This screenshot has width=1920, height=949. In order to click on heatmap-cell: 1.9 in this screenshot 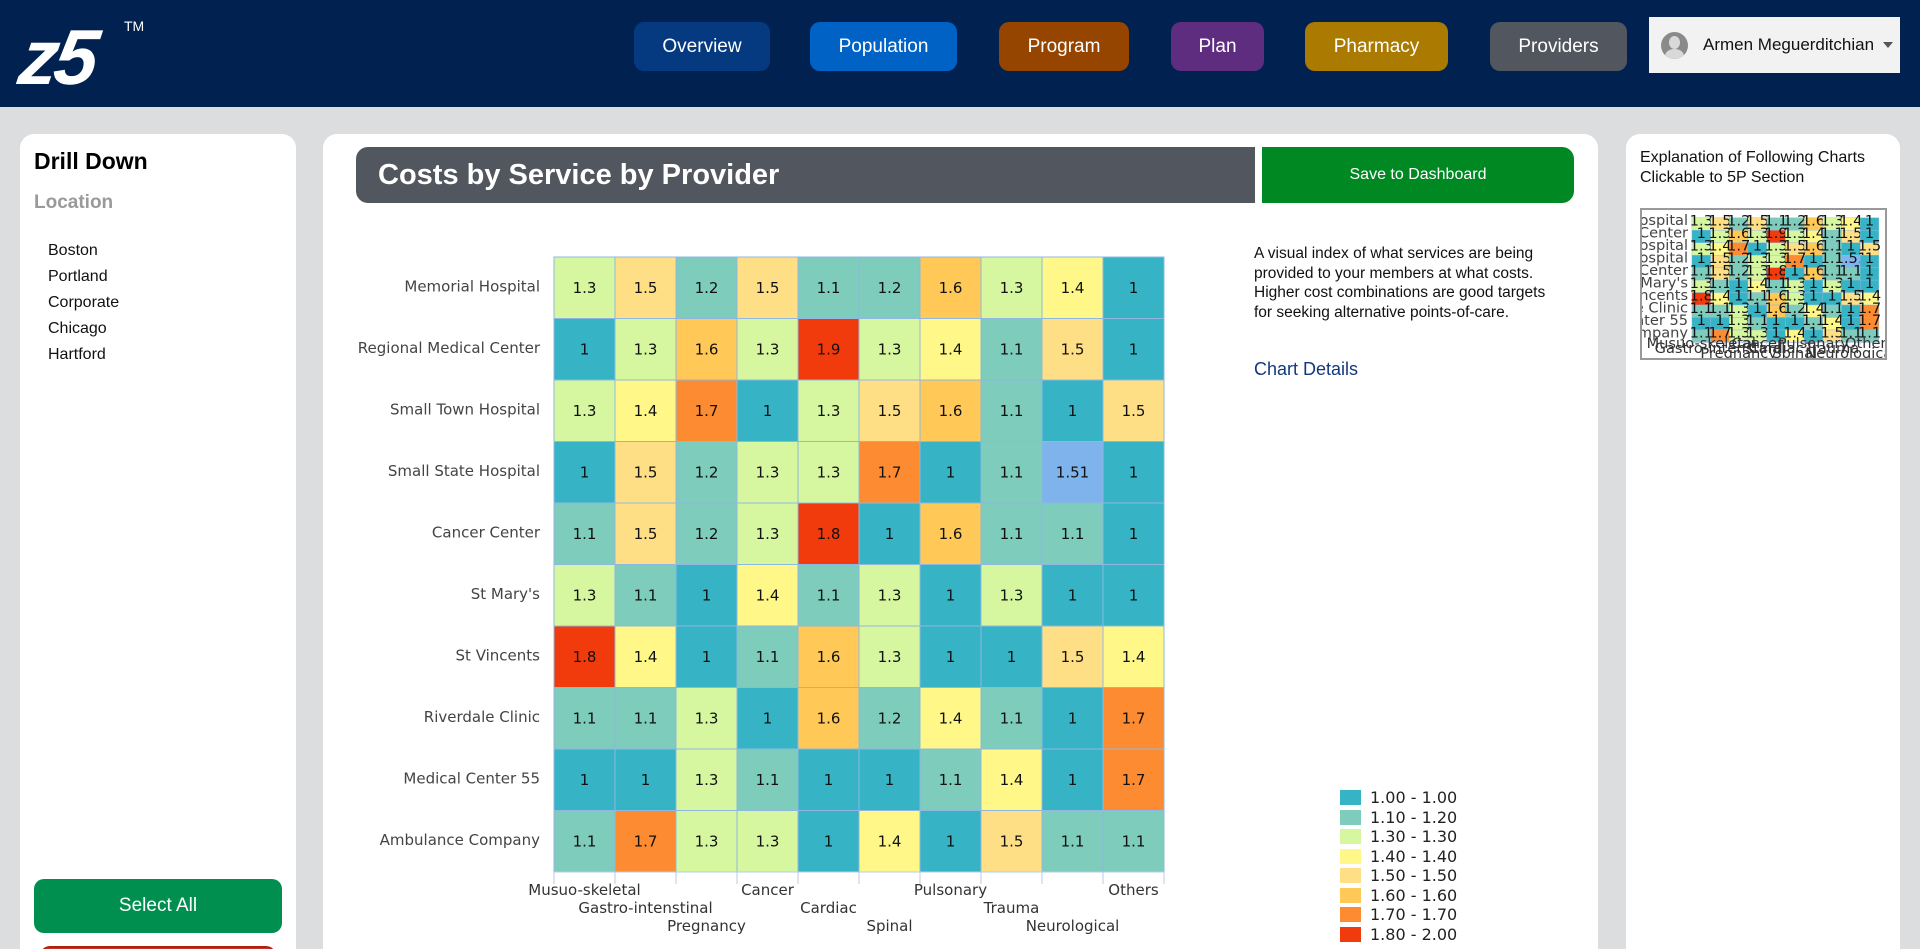, I will do `click(1776, 234)`.